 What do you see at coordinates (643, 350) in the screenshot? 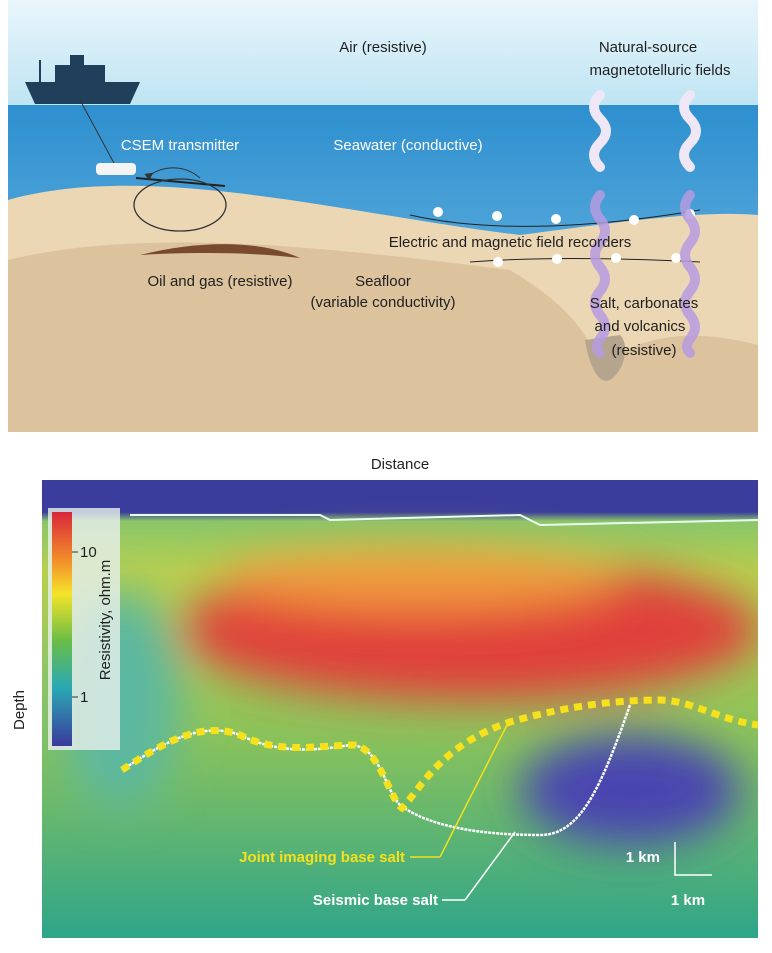
I see `salt-label: (resistive)` at bounding box center [643, 350].